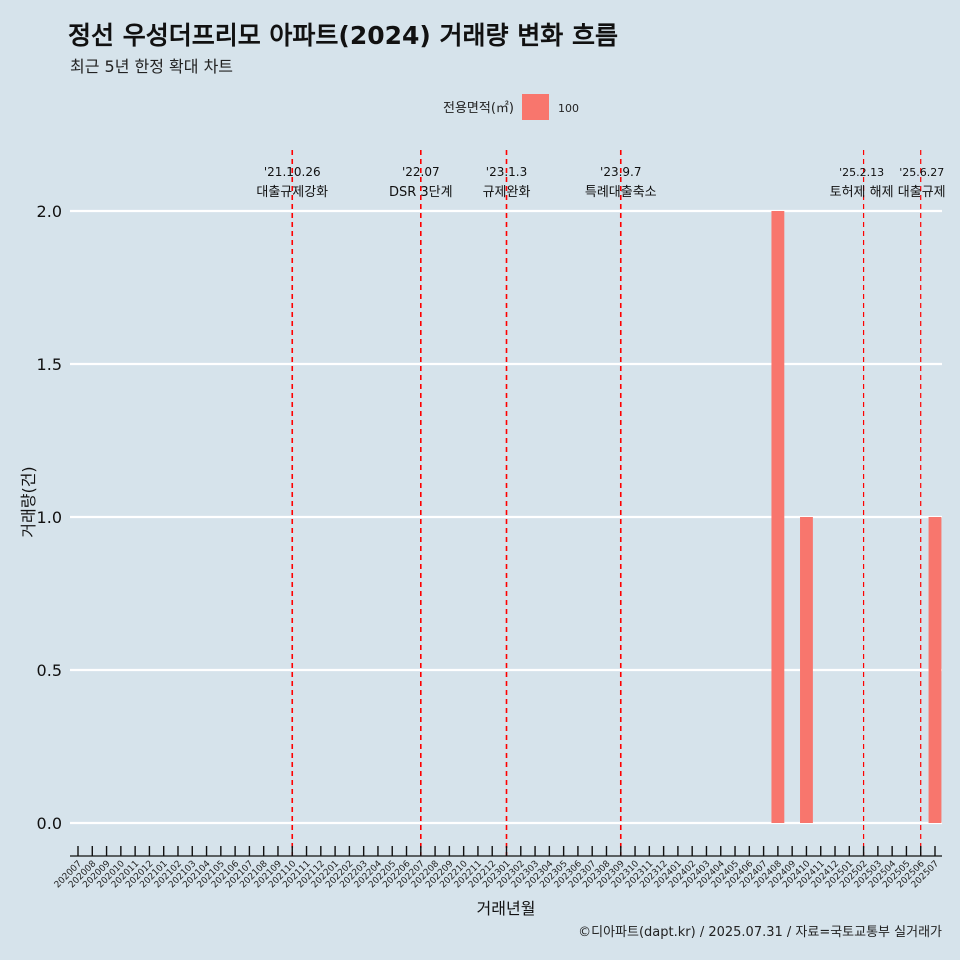  What do you see at coordinates (922, 192) in the screenshot?
I see `event-label: 대출규제` at bounding box center [922, 192].